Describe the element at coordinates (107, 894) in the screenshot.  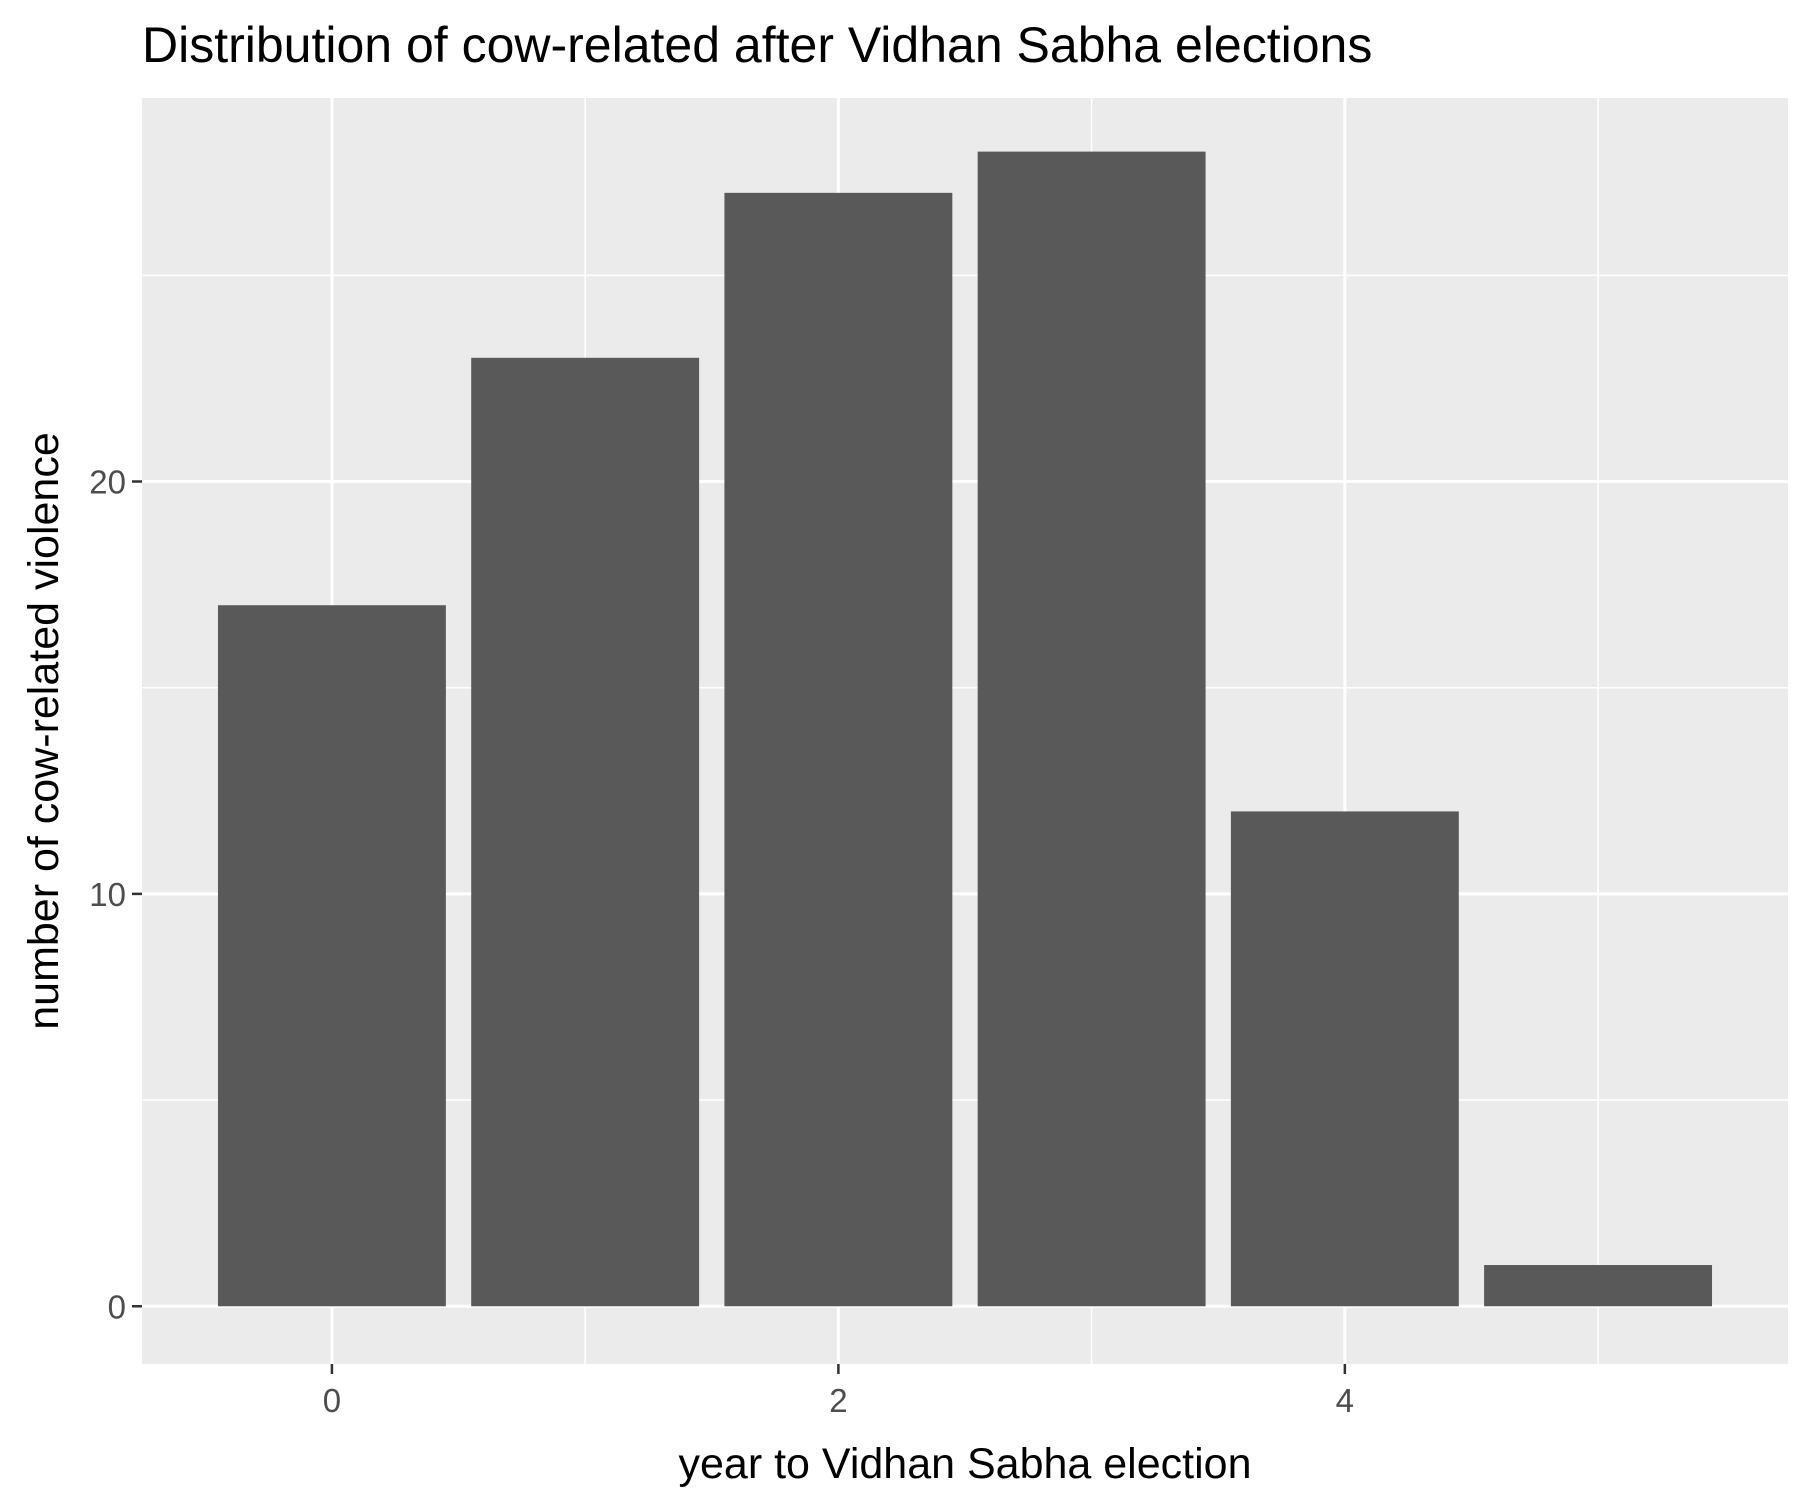
I see `y-tick-label: 10` at that location.